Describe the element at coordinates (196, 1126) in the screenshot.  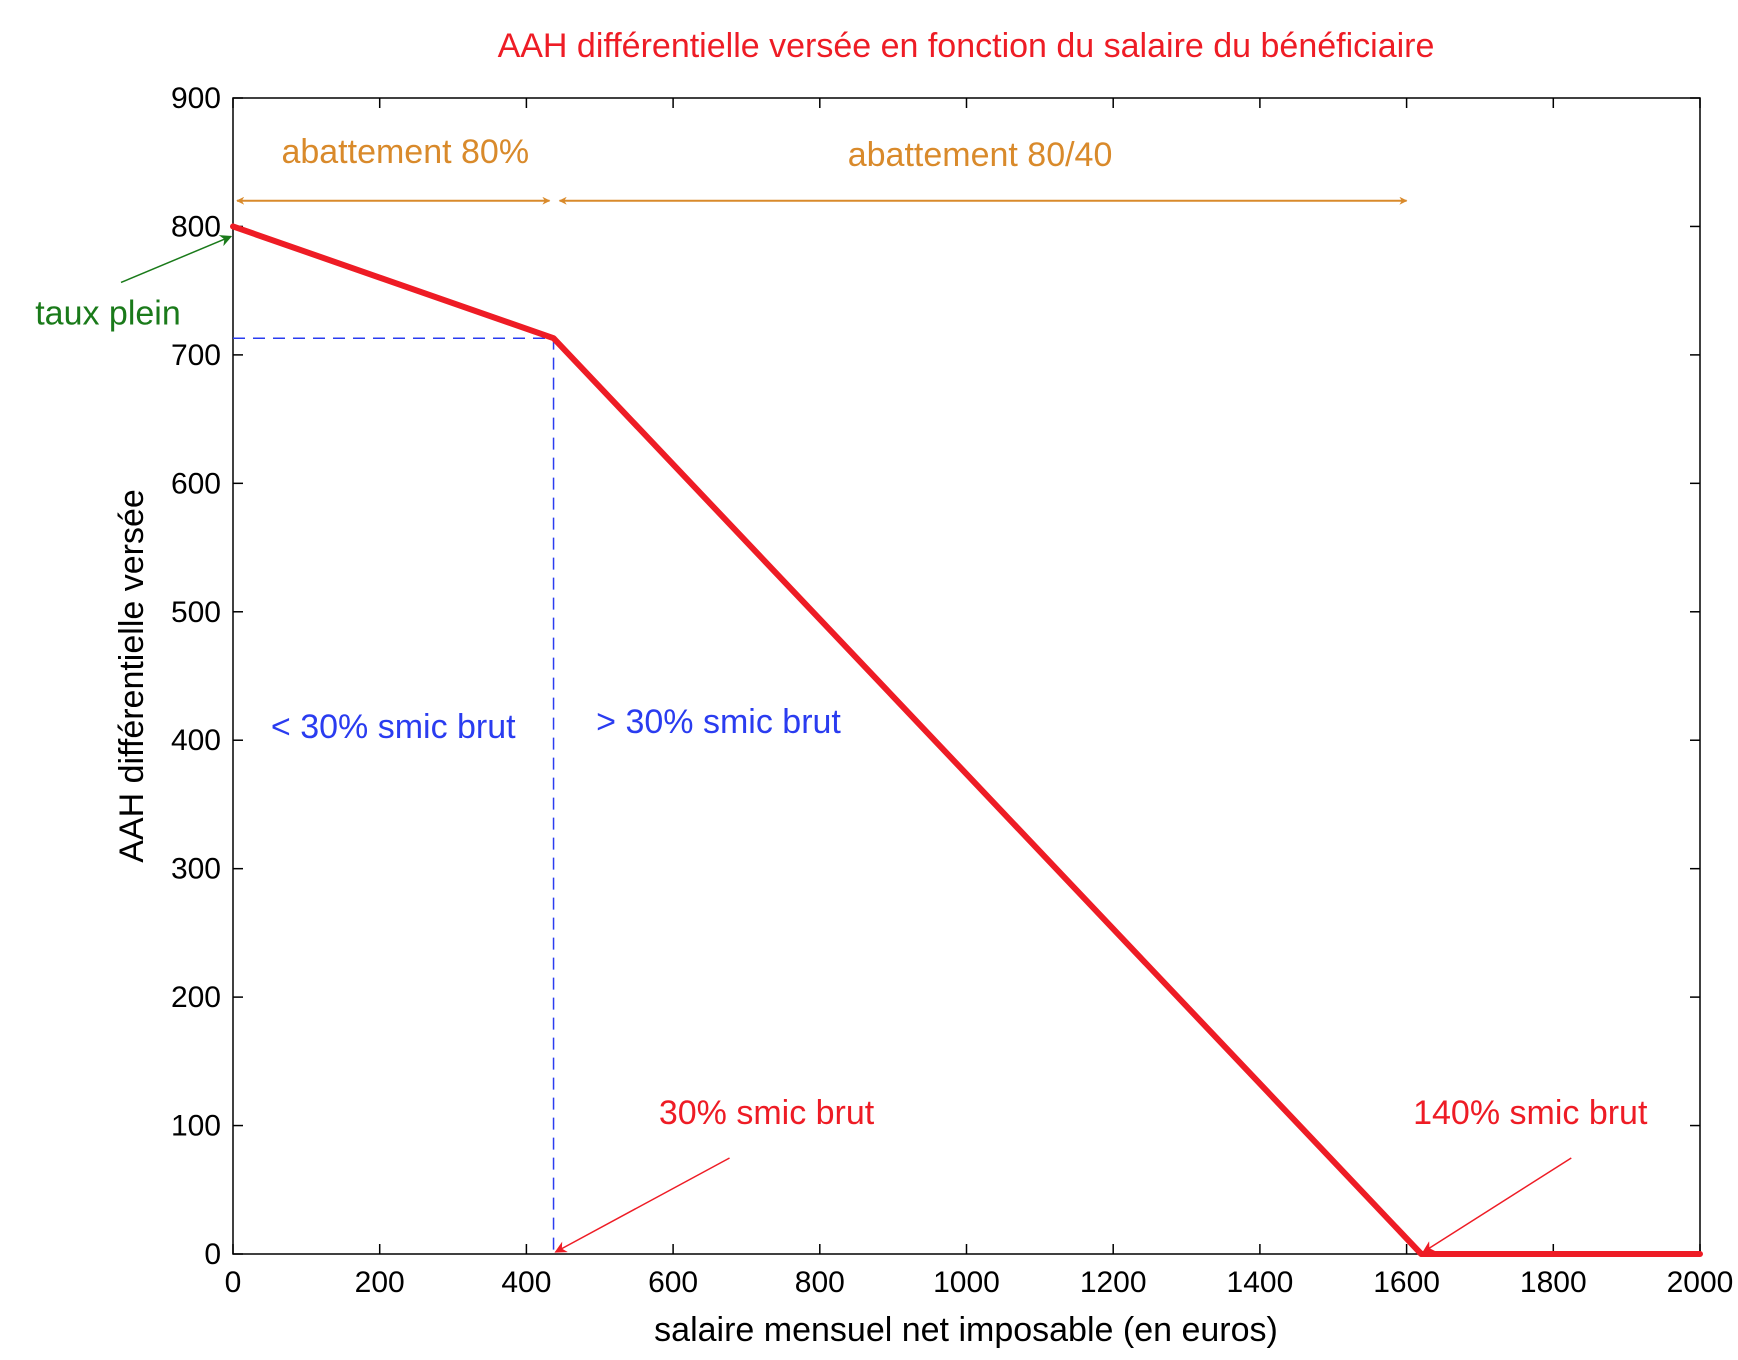
I see `y-tick-label: 100` at that location.